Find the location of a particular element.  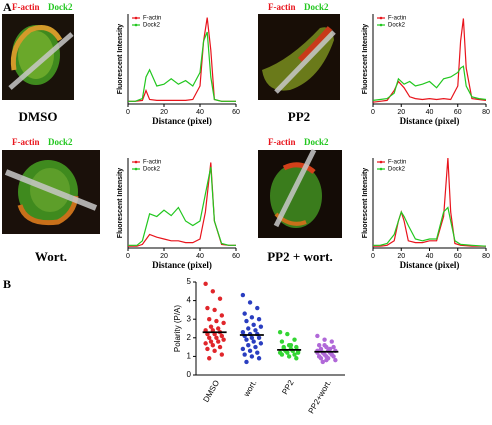

x-tick-label: PP2+wort. is located at coordinates (320, 397).